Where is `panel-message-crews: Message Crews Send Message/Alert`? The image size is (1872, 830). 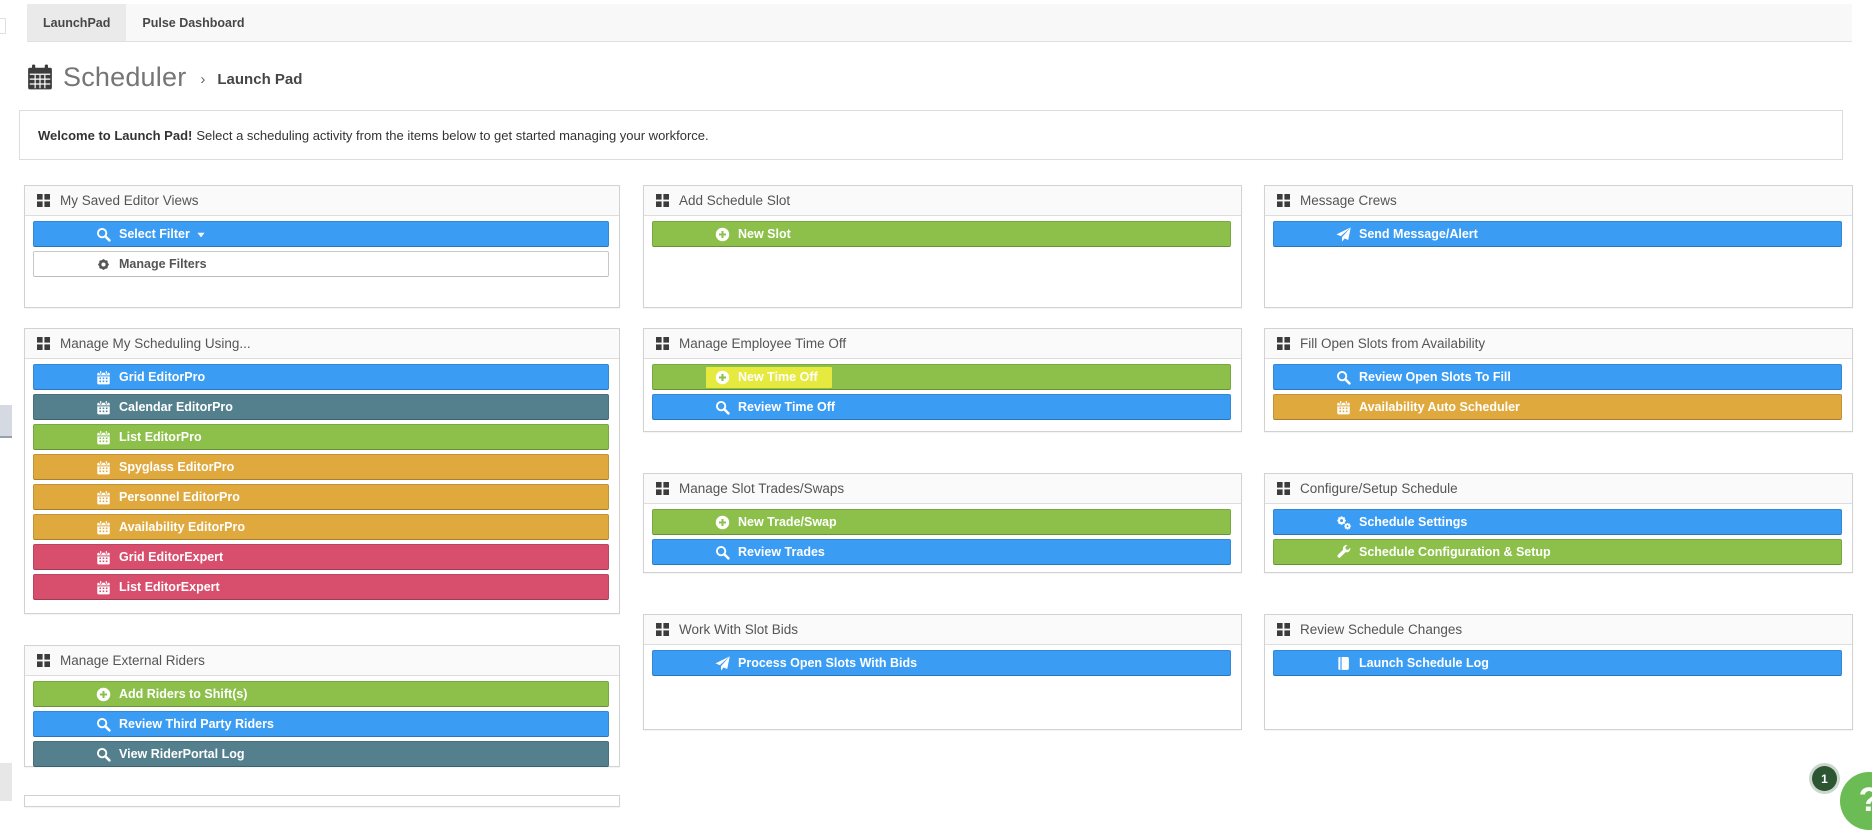
panel-message-crews: Message Crews Send Message/Alert is located at coordinates (1558, 246).